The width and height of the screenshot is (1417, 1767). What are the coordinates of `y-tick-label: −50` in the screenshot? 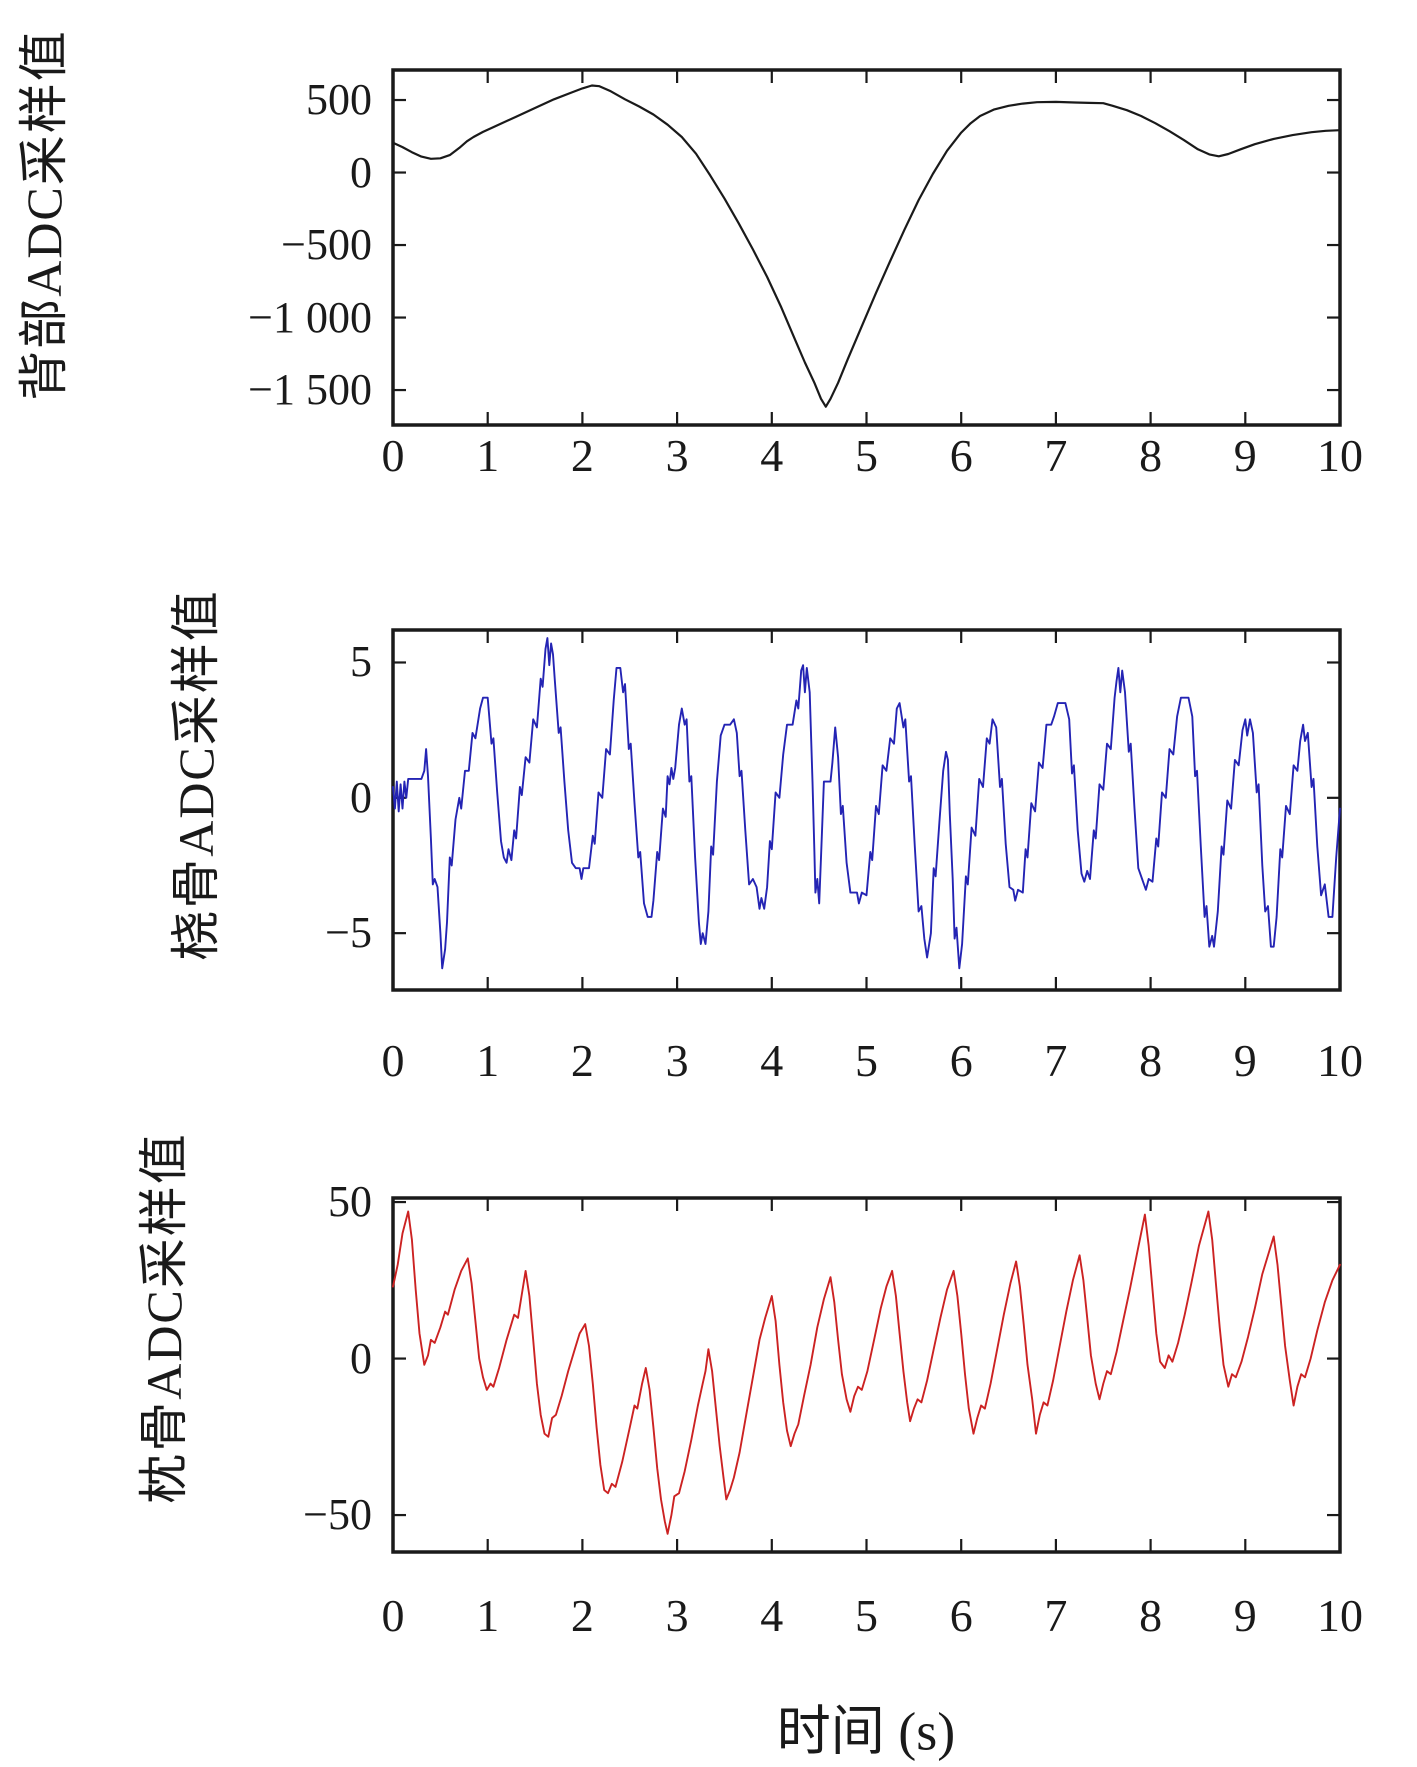 It's located at (337, 1515).